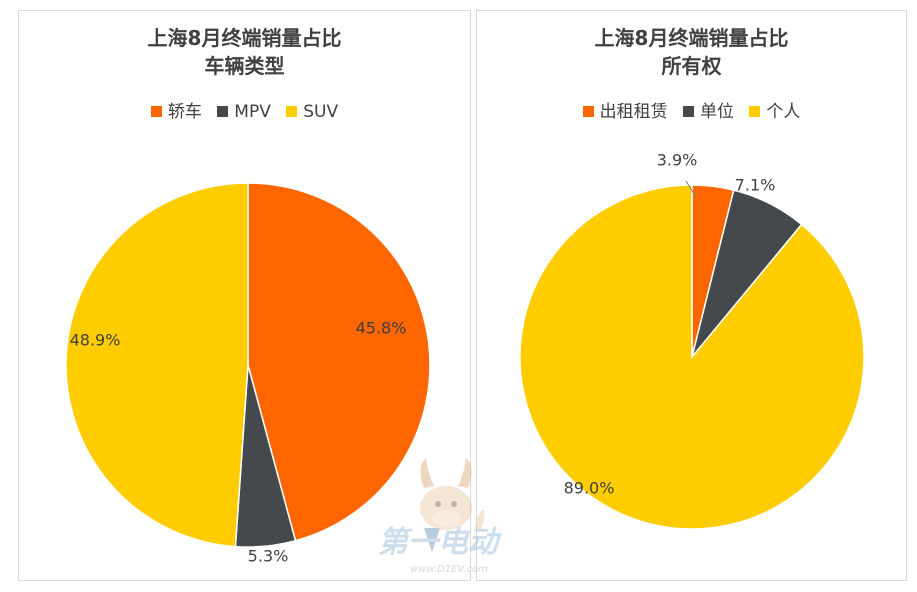  Describe the element at coordinates (691, 189) in the screenshot. I see `data-label-leader-line` at that location.